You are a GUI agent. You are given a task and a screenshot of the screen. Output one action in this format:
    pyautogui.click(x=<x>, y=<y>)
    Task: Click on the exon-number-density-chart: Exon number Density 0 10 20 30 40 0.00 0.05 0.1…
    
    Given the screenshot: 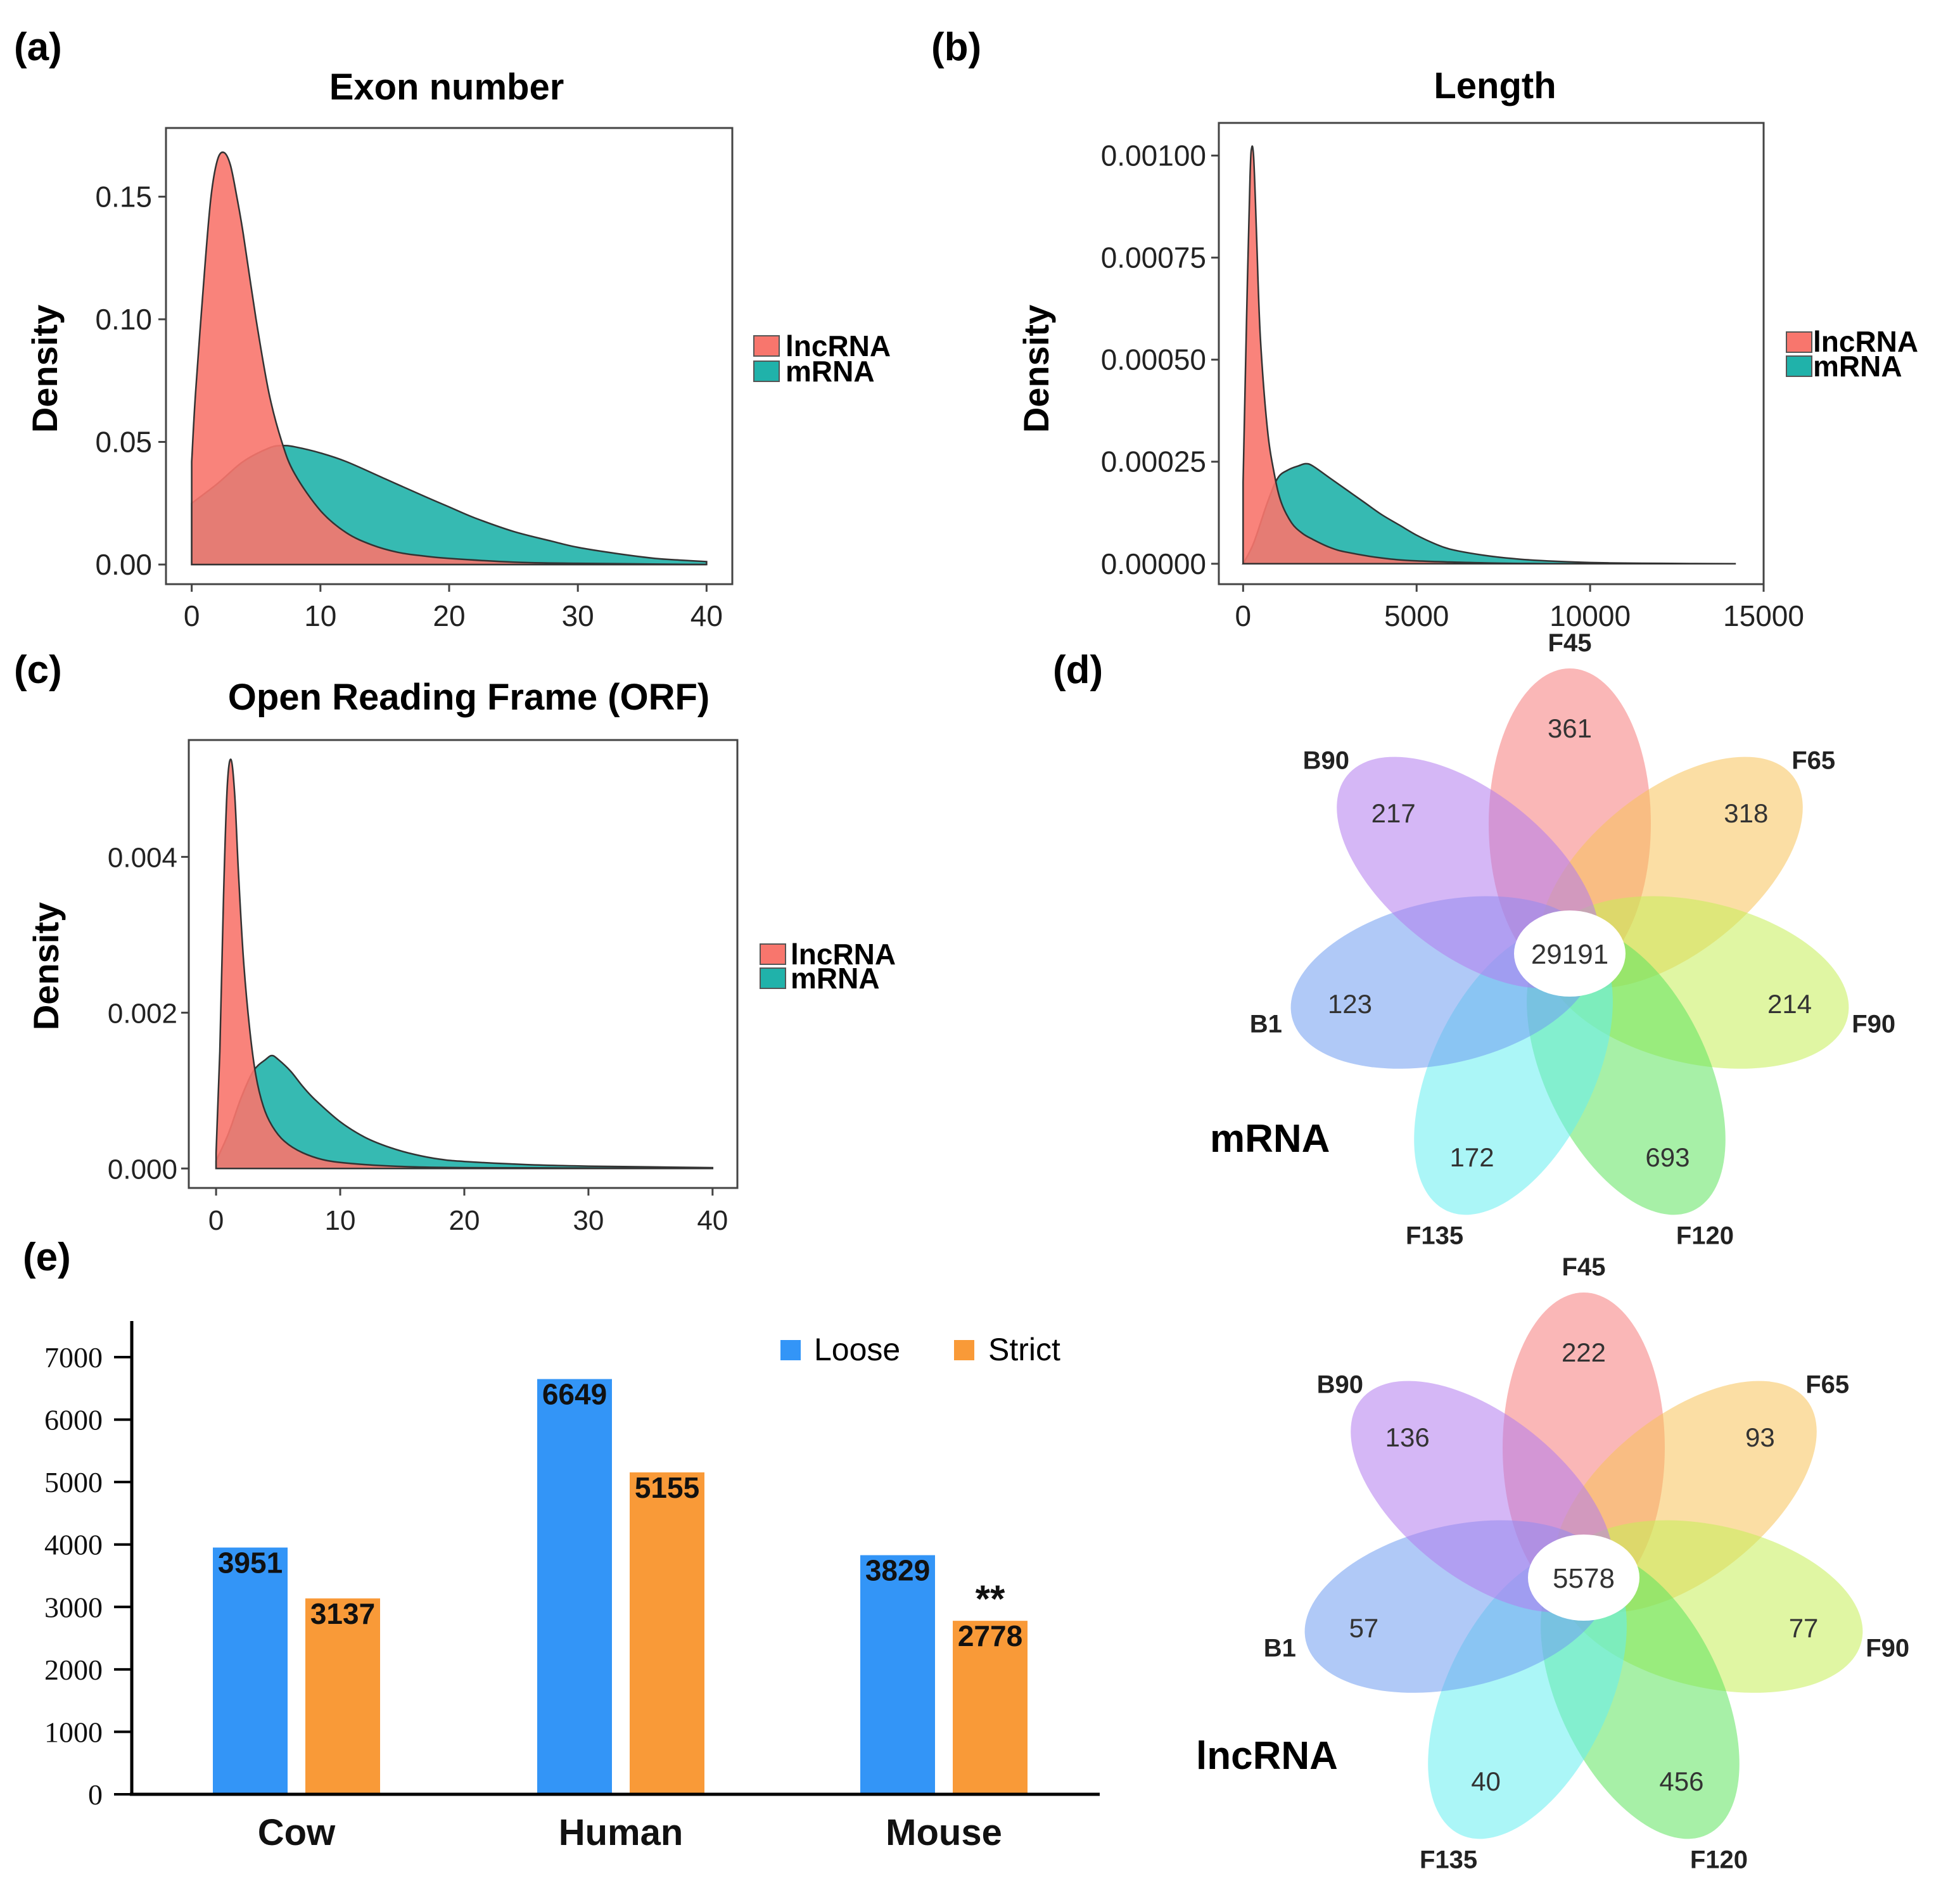 What is the action you would take?
    pyautogui.click(x=458, y=349)
    